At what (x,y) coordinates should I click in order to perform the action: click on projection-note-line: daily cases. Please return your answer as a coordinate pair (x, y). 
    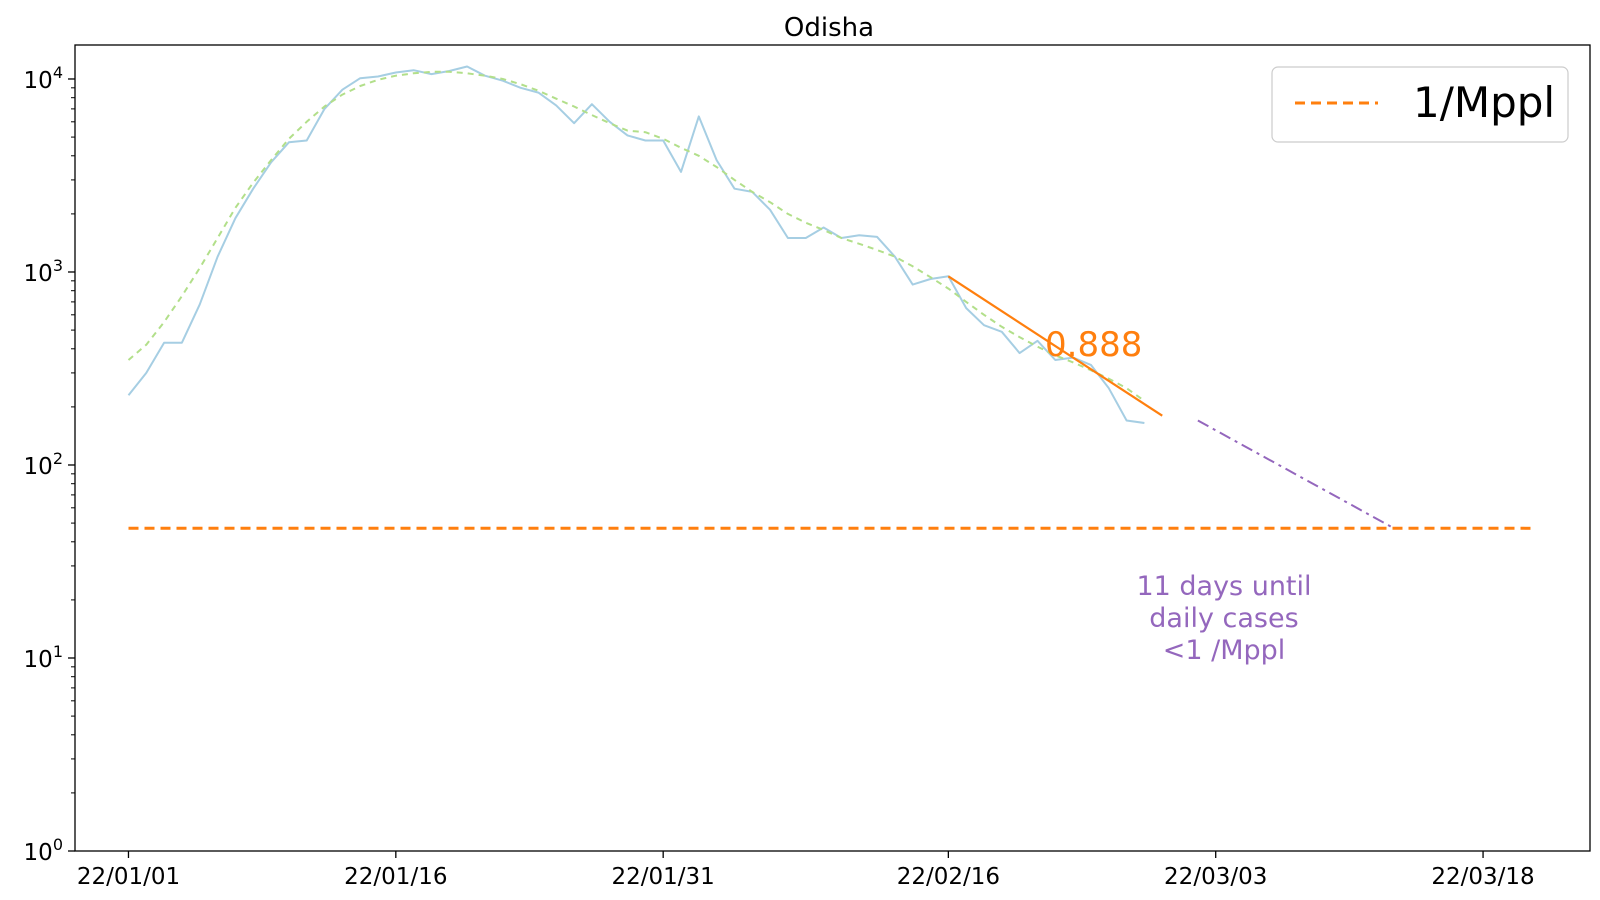
    Looking at the image, I should click on (1223, 618).